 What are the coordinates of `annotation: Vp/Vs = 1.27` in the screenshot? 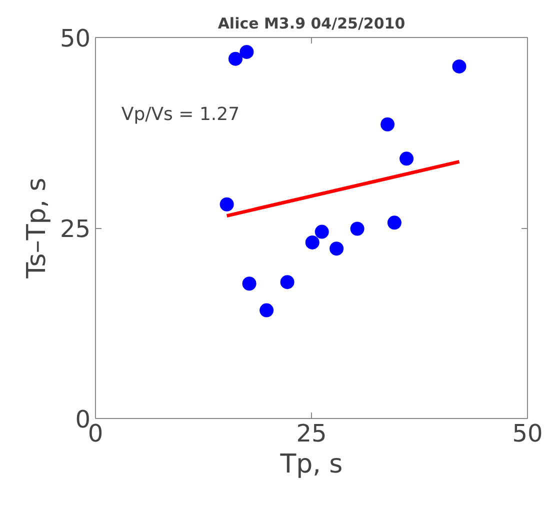 It's located at (180, 115).